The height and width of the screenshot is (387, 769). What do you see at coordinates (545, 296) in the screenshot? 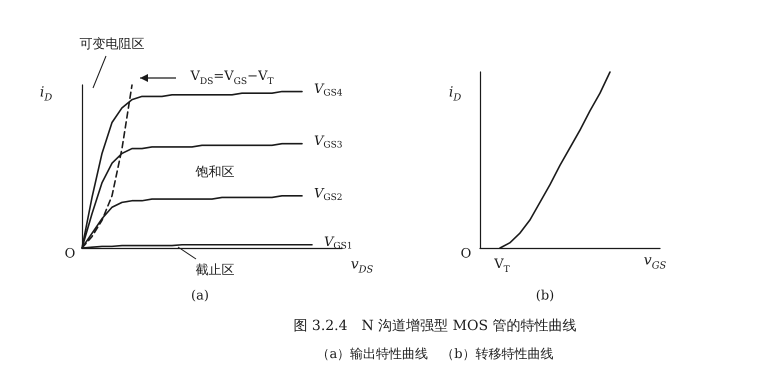
I see `text: (b)` at bounding box center [545, 296].